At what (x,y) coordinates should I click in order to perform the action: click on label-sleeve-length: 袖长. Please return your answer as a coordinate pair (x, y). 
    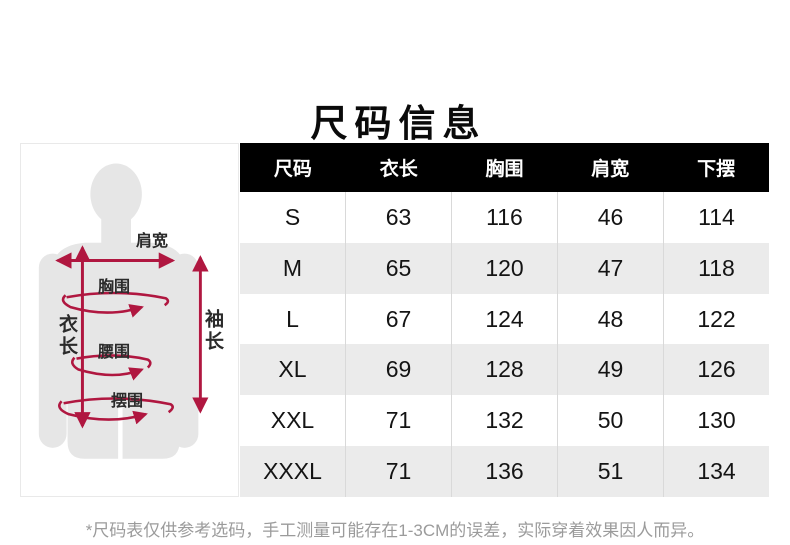
    Looking at the image, I should click on (212, 331).